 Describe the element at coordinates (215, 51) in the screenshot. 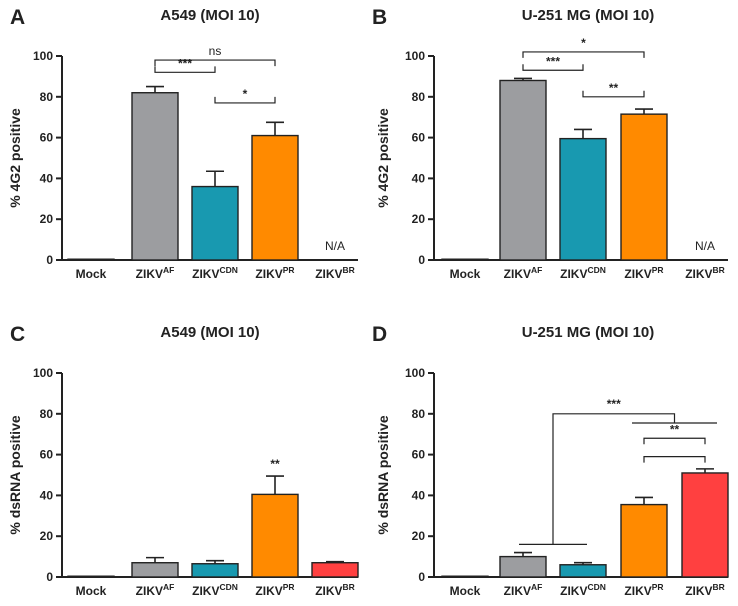

I see `significance-label: ns` at that location.